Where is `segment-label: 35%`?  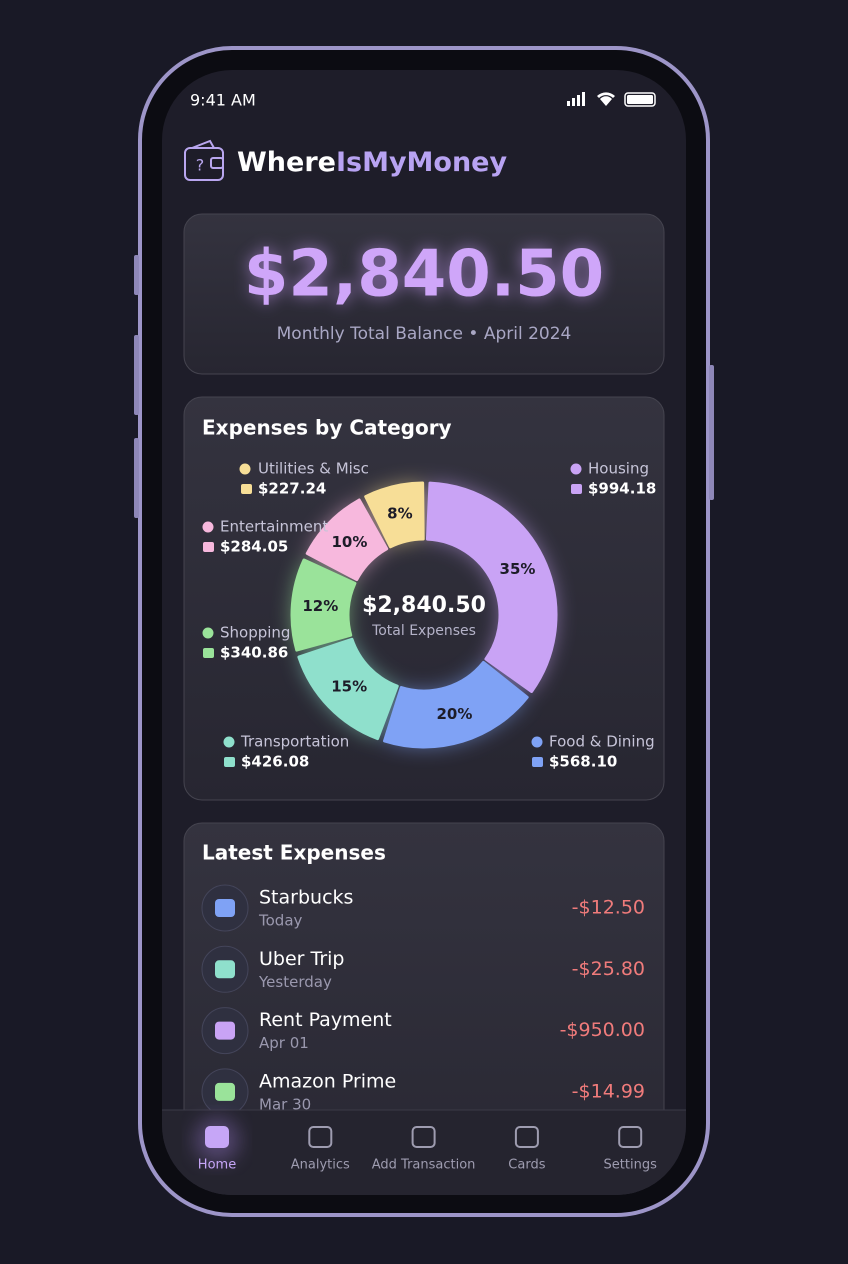 segment-label: 35% is located at coordinates (518, 569).